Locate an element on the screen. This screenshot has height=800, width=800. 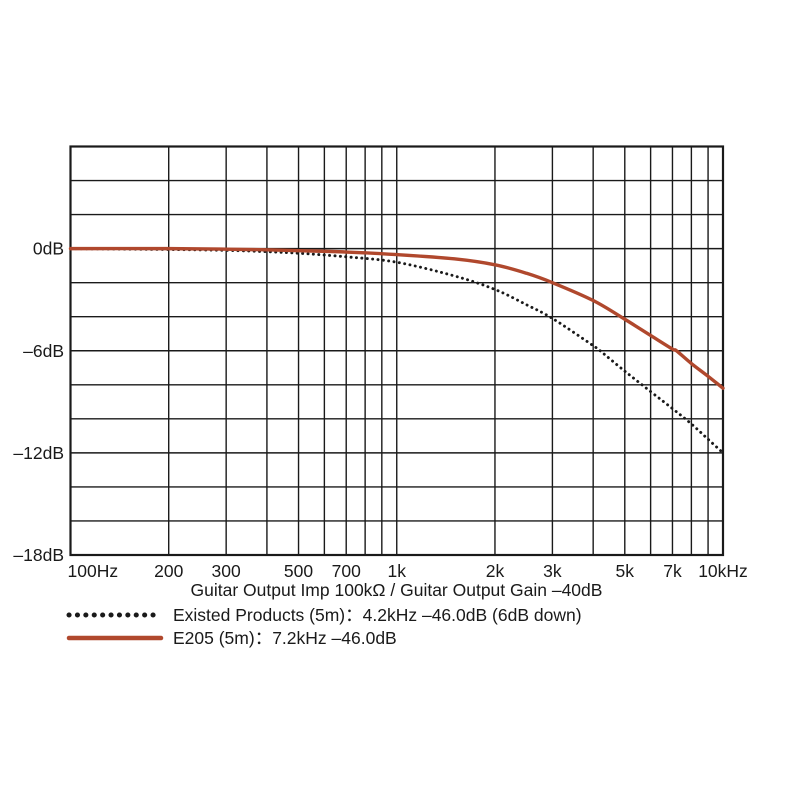
legend-label-e205: E205 (5m)：7.2kHz –46.0dB is located at coordinates (285, 637).